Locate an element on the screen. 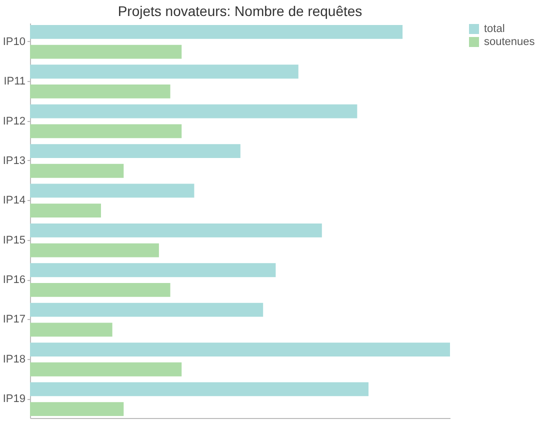  legend-label: total is located at coordinates (494, 29).